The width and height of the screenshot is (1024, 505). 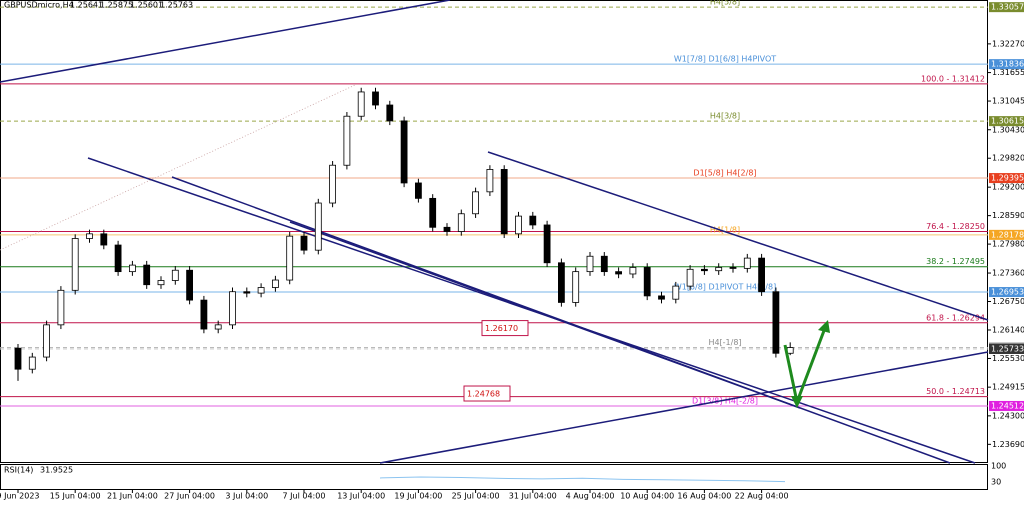 I want to click on ohlc-high: 1.25875, so click(x=116, y=5).